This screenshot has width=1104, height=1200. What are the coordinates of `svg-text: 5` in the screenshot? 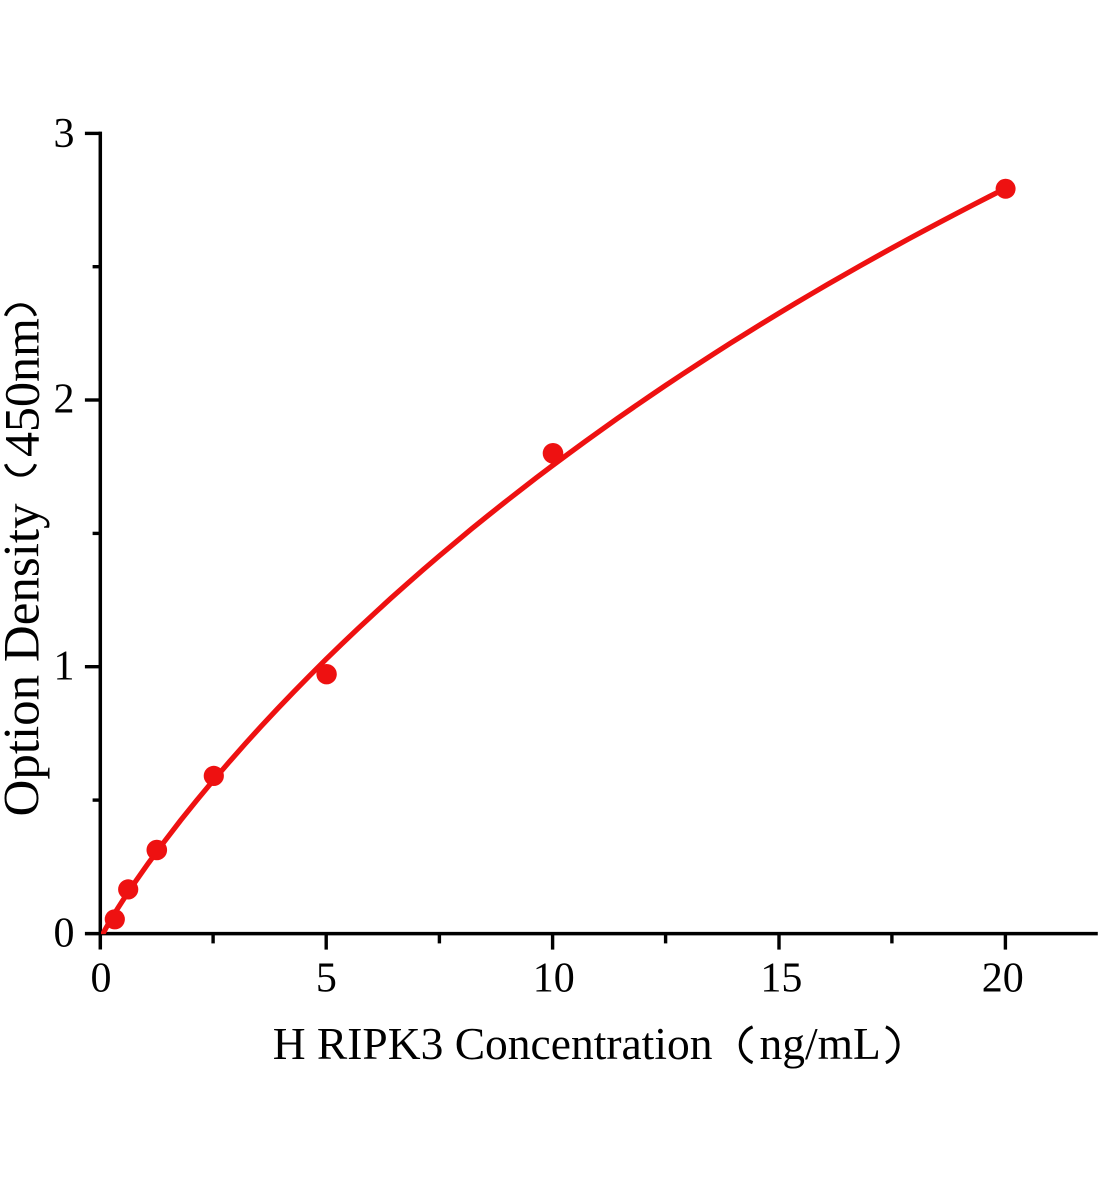 It's located at (326, 978).